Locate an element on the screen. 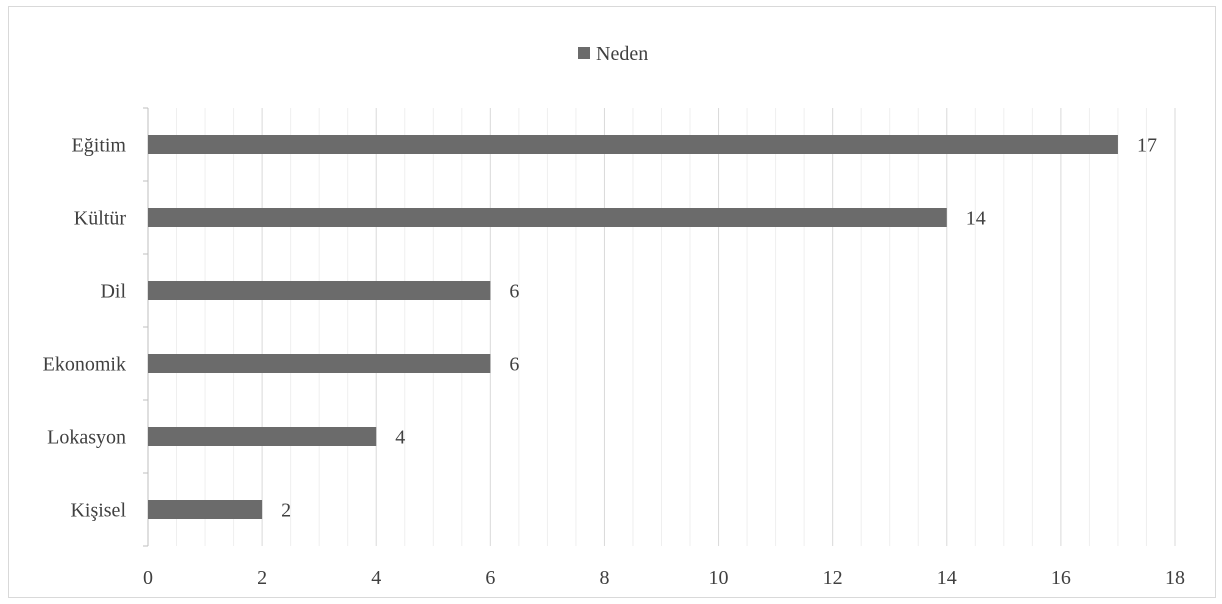 The image size is (1222, 604). category-label: Dil is located at coordinates (113, 292).